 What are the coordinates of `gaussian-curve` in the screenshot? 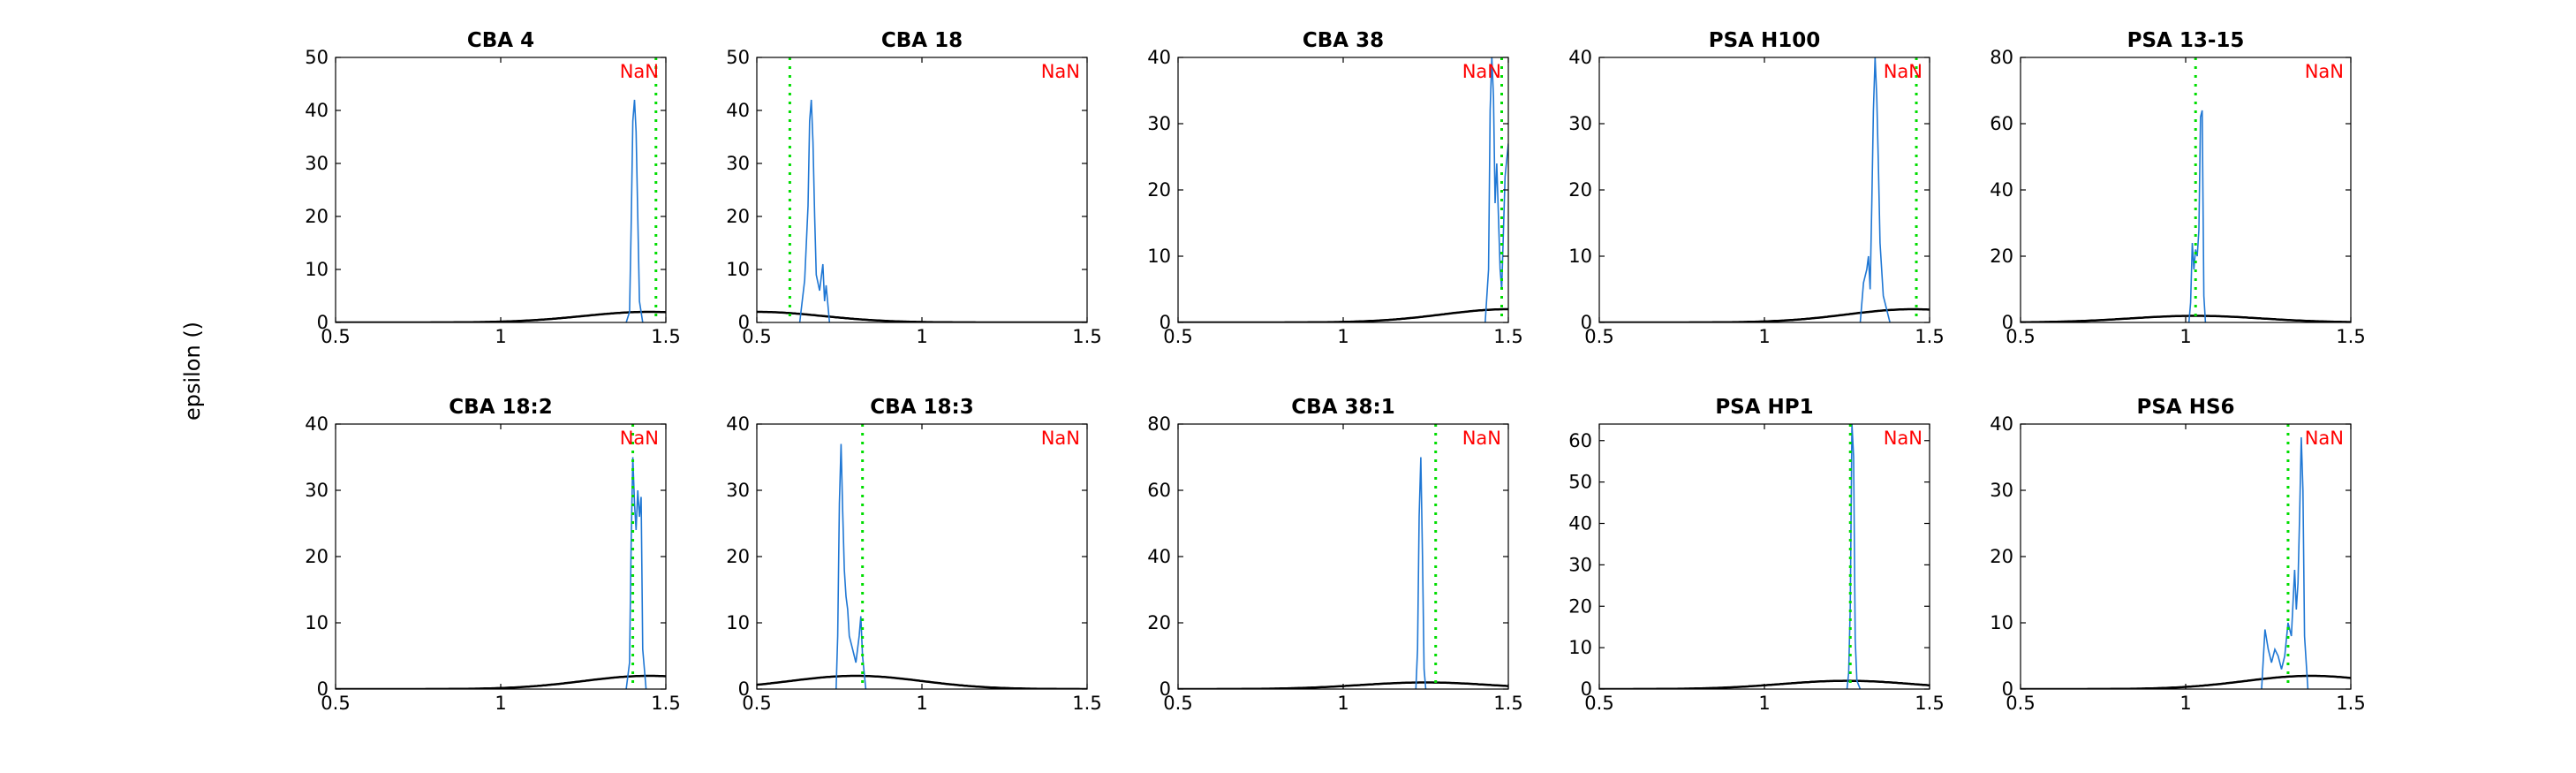 It's located at (2186, 318).